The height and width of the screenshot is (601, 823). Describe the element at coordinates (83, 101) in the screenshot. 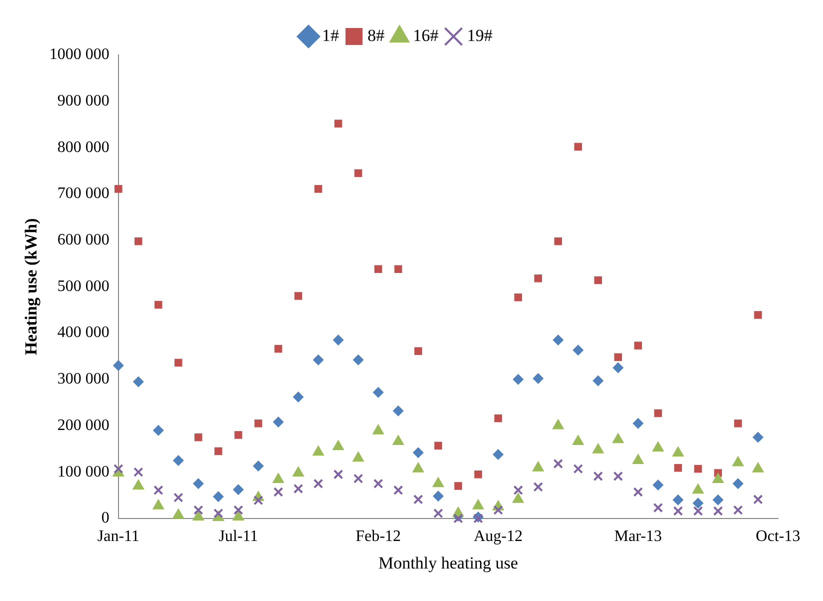

I see `y-tick-label: 900 000` at that location.